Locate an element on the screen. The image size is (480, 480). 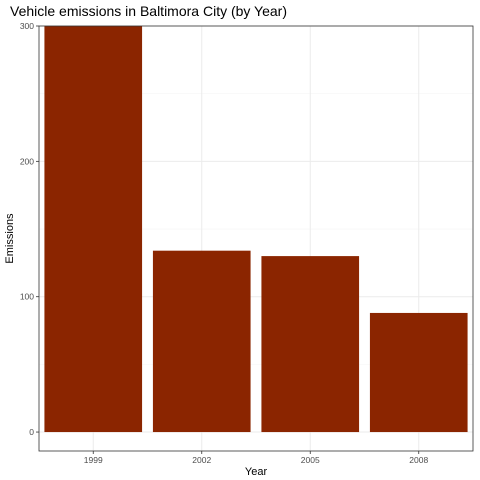
bar-2005 is located at coordinates (310, 344).